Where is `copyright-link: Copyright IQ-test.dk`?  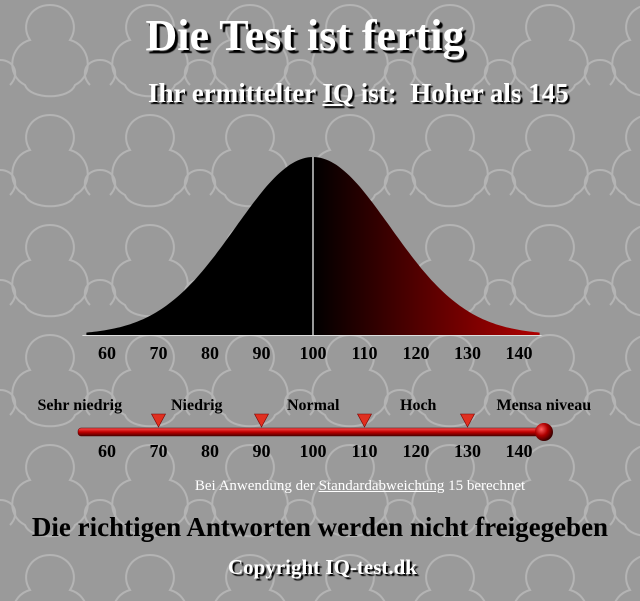
copyright-link: Copyright IQ-test.dk is located at coordinates (322, 567).